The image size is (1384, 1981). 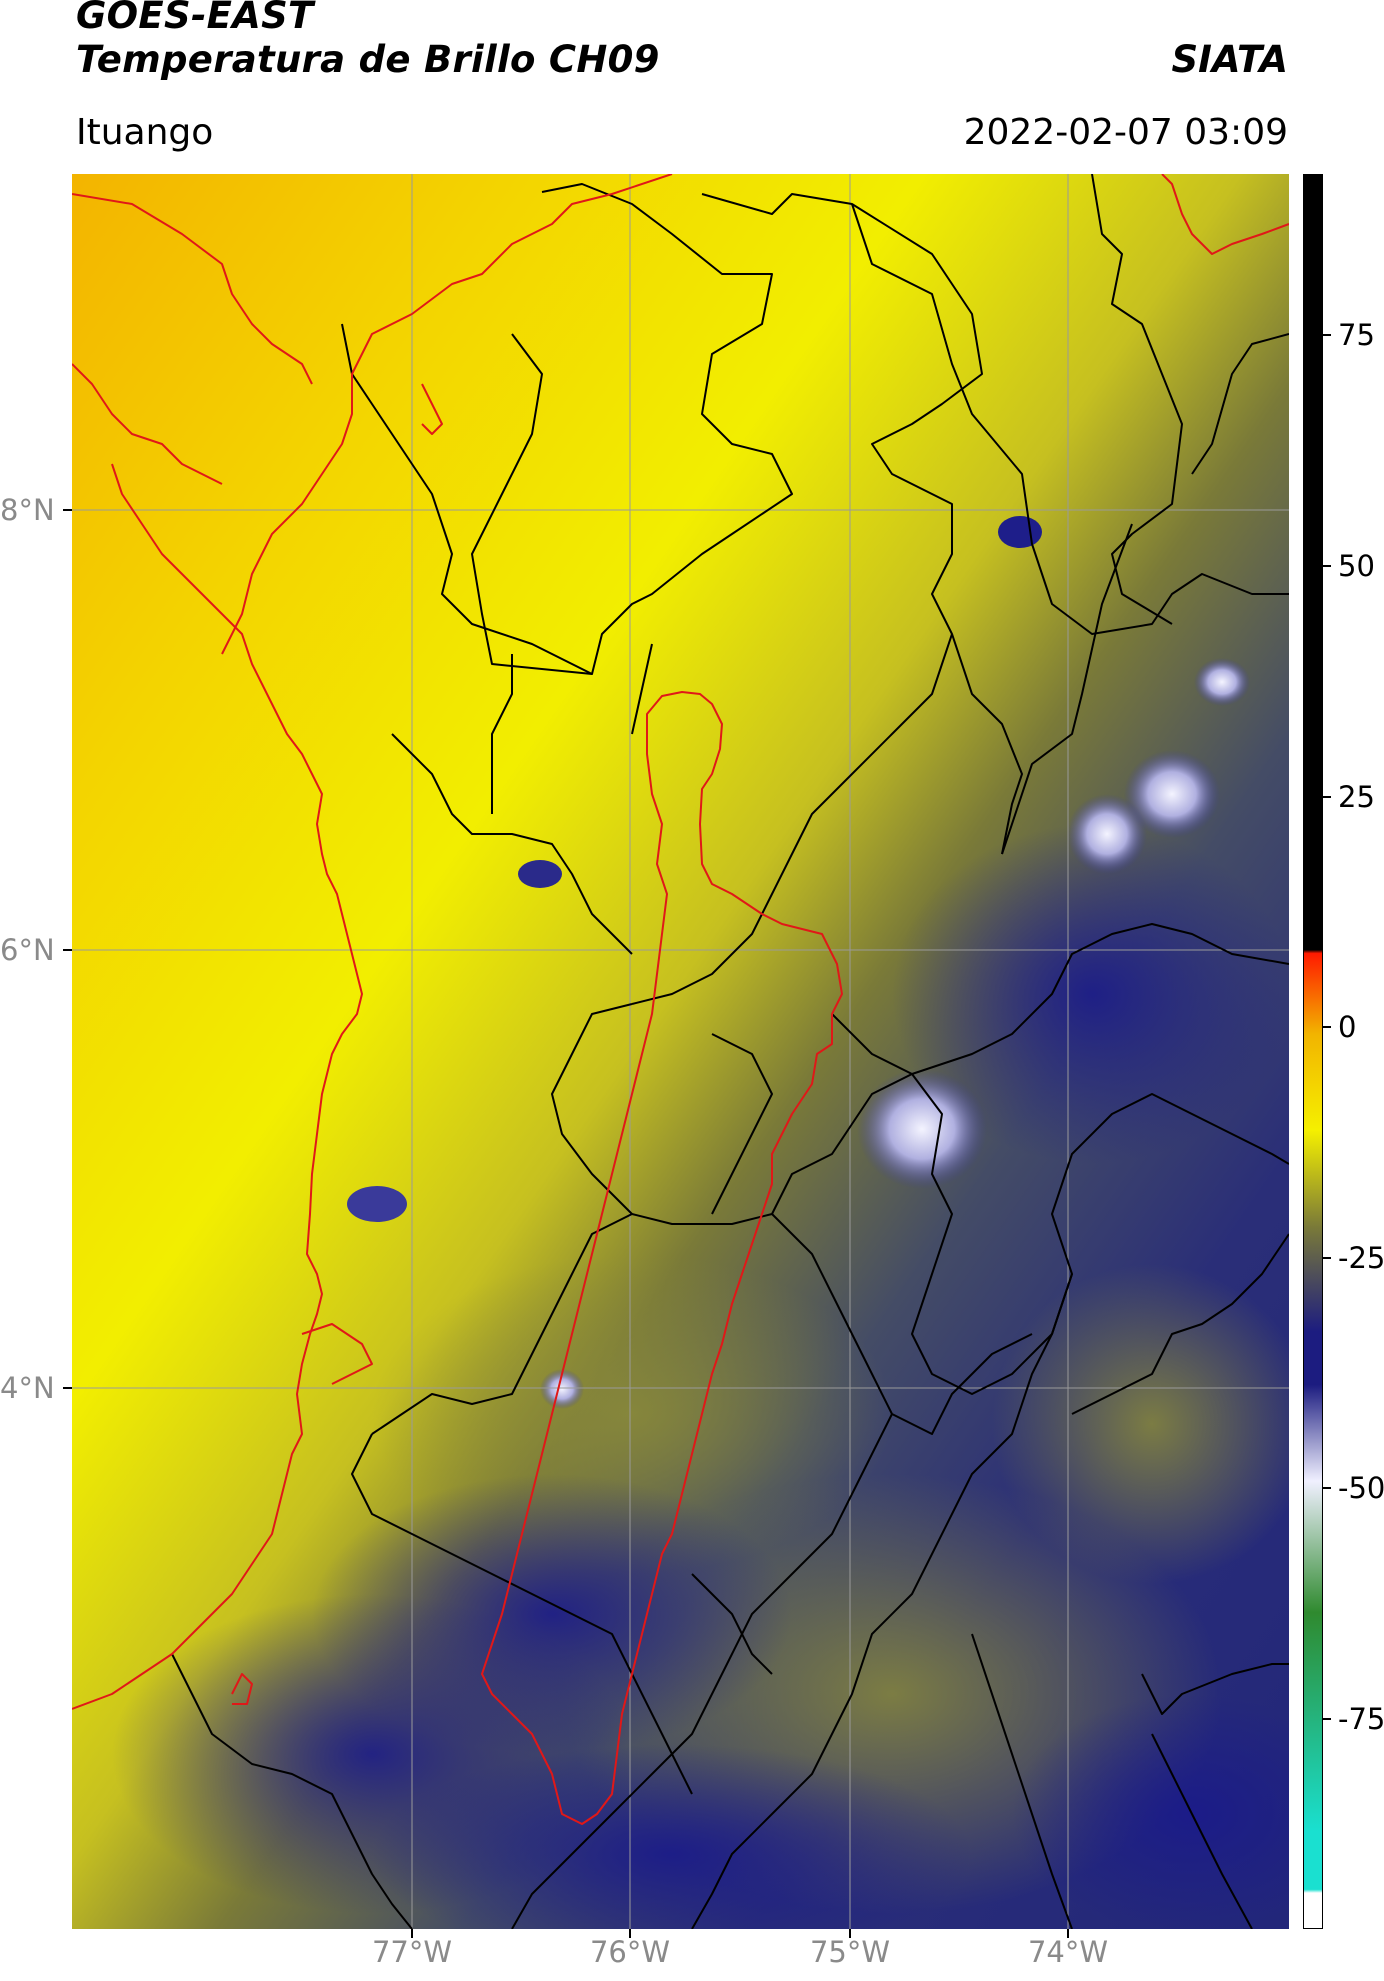 What do you see at coordinates (1361, 1719) in the screenshot?
I see `colorbar-label-minus75: -75` at bounding box center [1361, 1719].